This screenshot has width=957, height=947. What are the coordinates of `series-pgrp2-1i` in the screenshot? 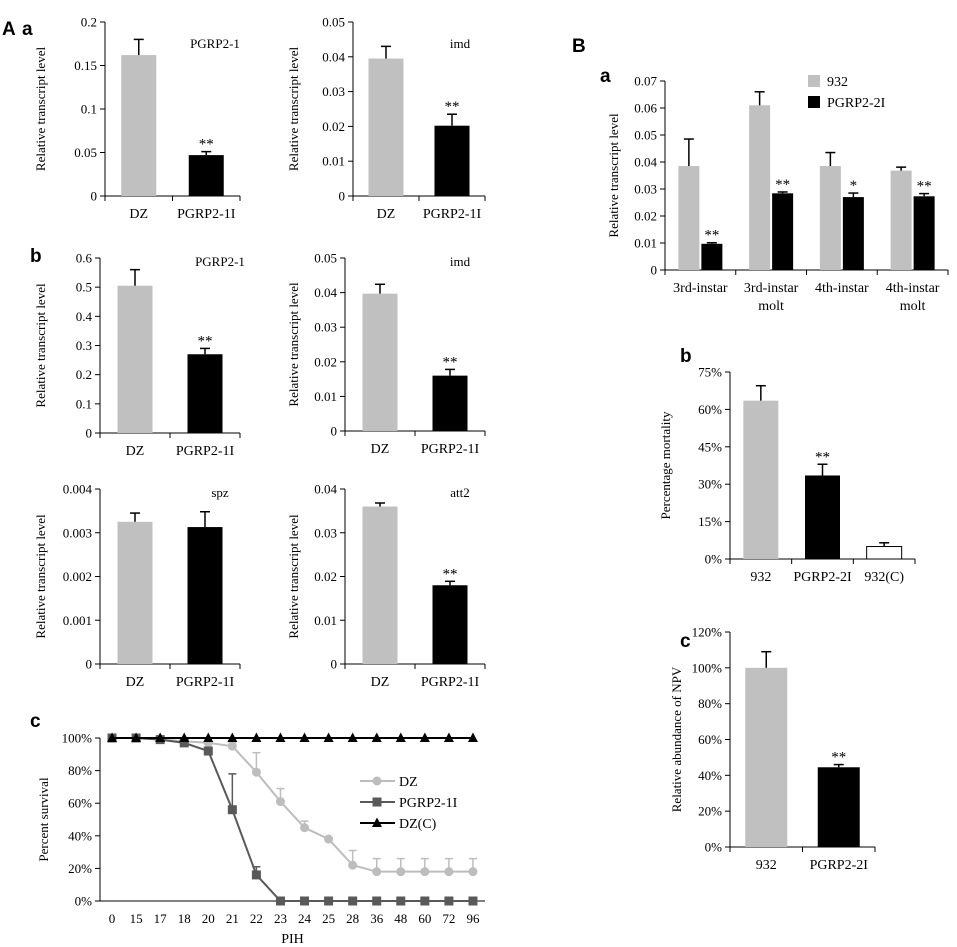 It's located at (292, 819).